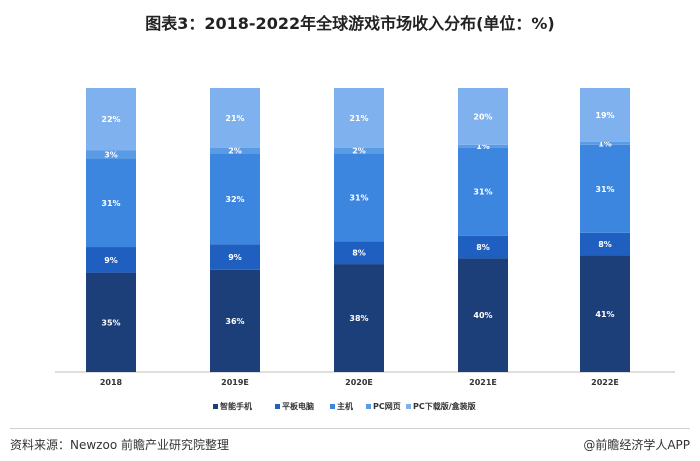 This screenshot has height=461, width=700. I want to click on data-label-2018-2: 31%, so click(110, 203).